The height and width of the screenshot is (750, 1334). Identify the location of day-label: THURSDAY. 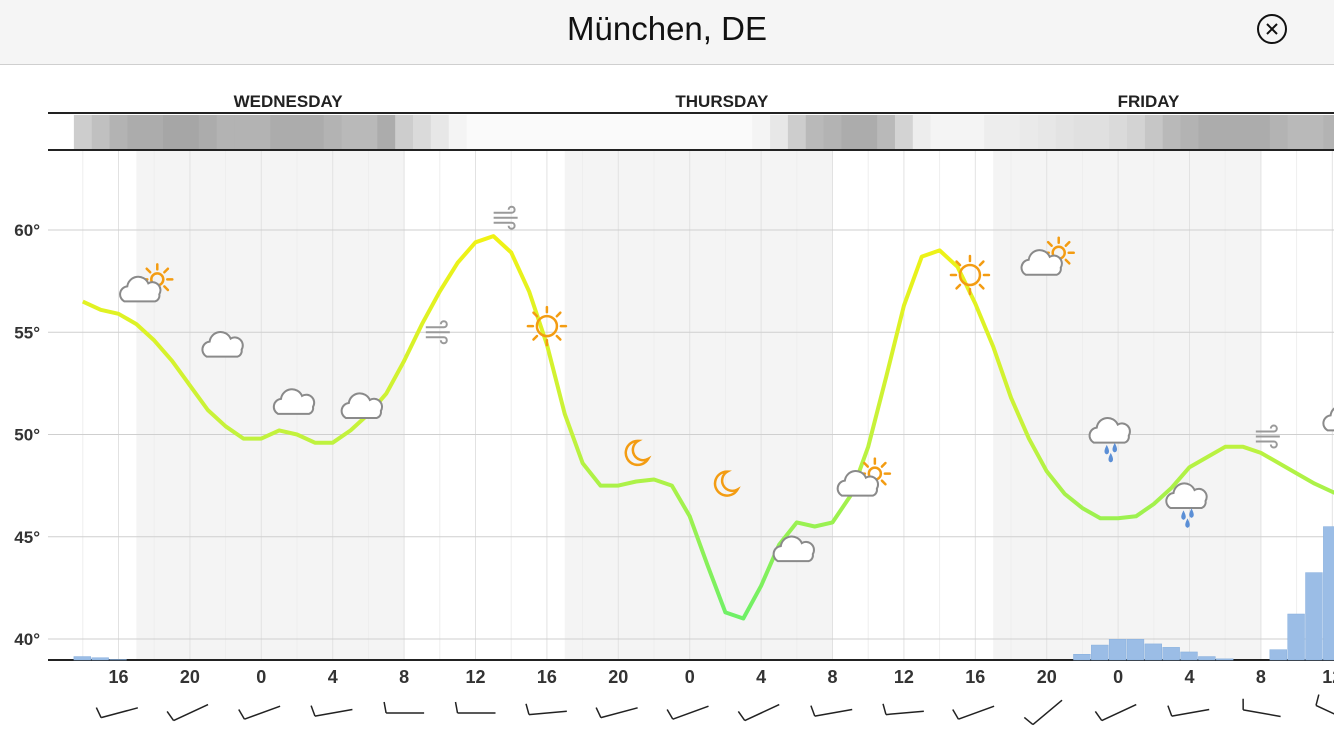
(722, 101).